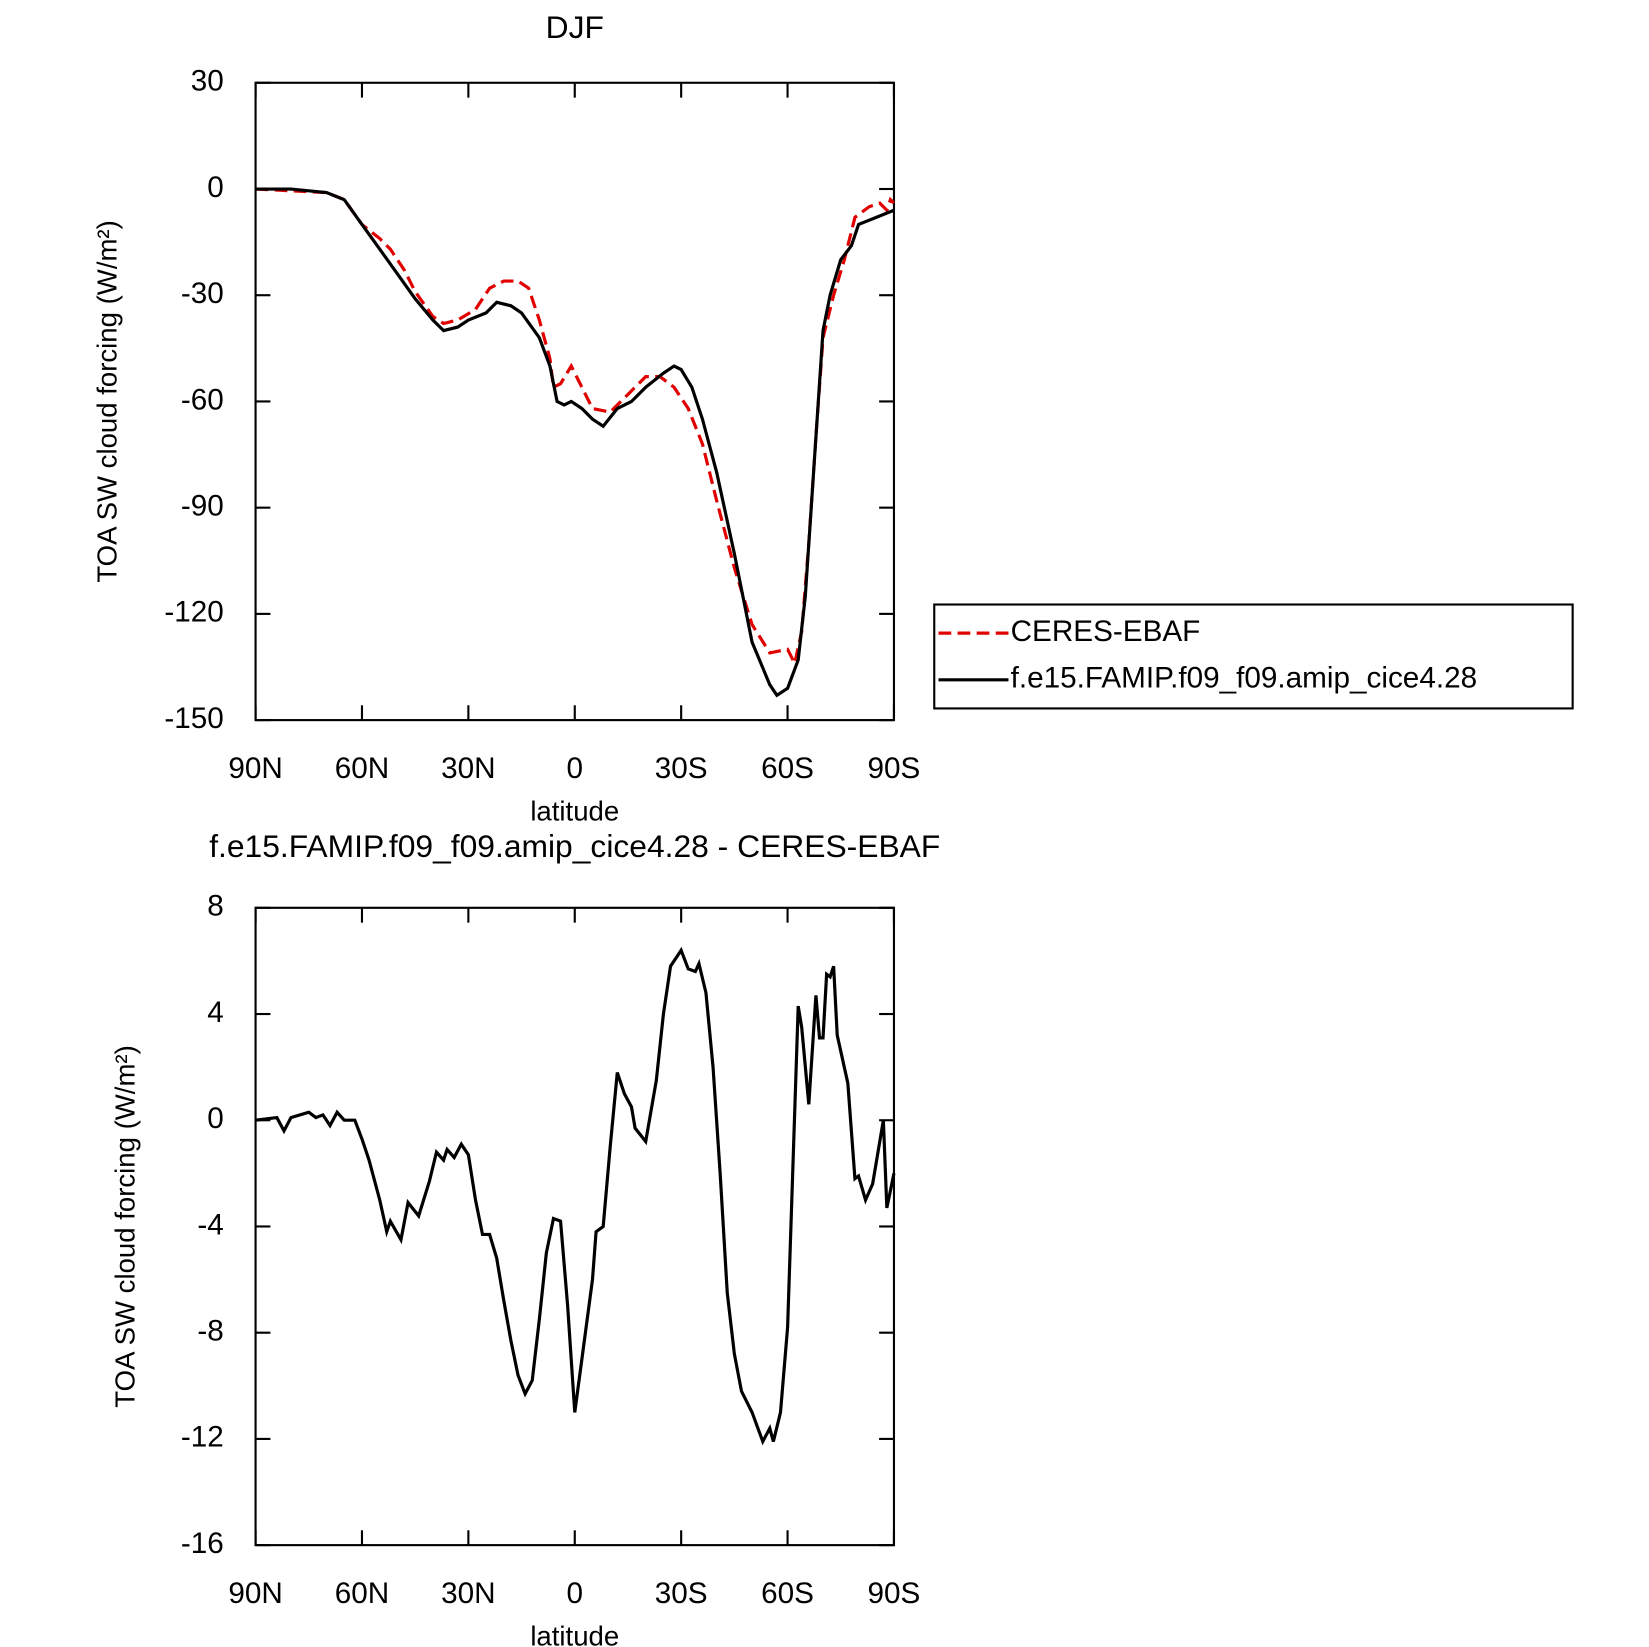 Image resolution: width=1649 pixels, height=1647 pixels. I want to click on y-tick-label: -30, so click(202, 293).